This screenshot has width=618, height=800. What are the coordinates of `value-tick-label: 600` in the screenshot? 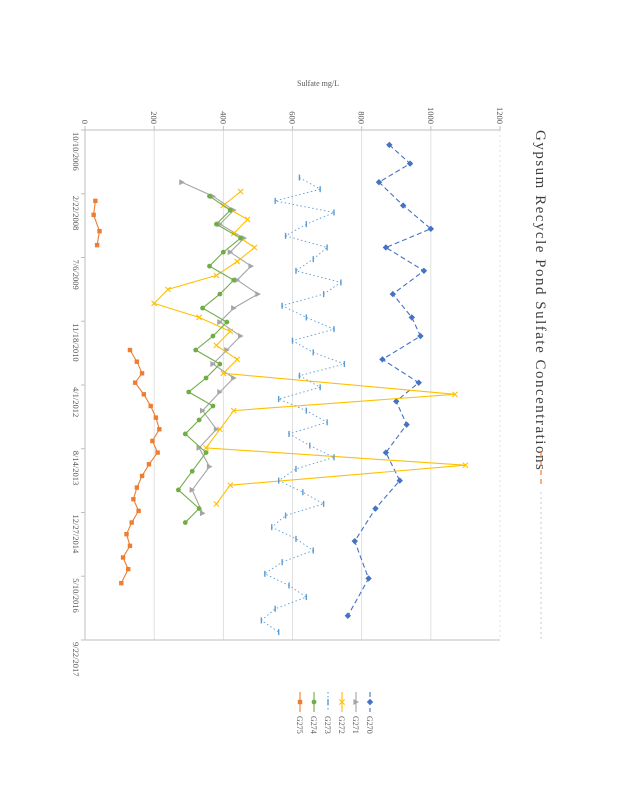 It's located at (293, 117).